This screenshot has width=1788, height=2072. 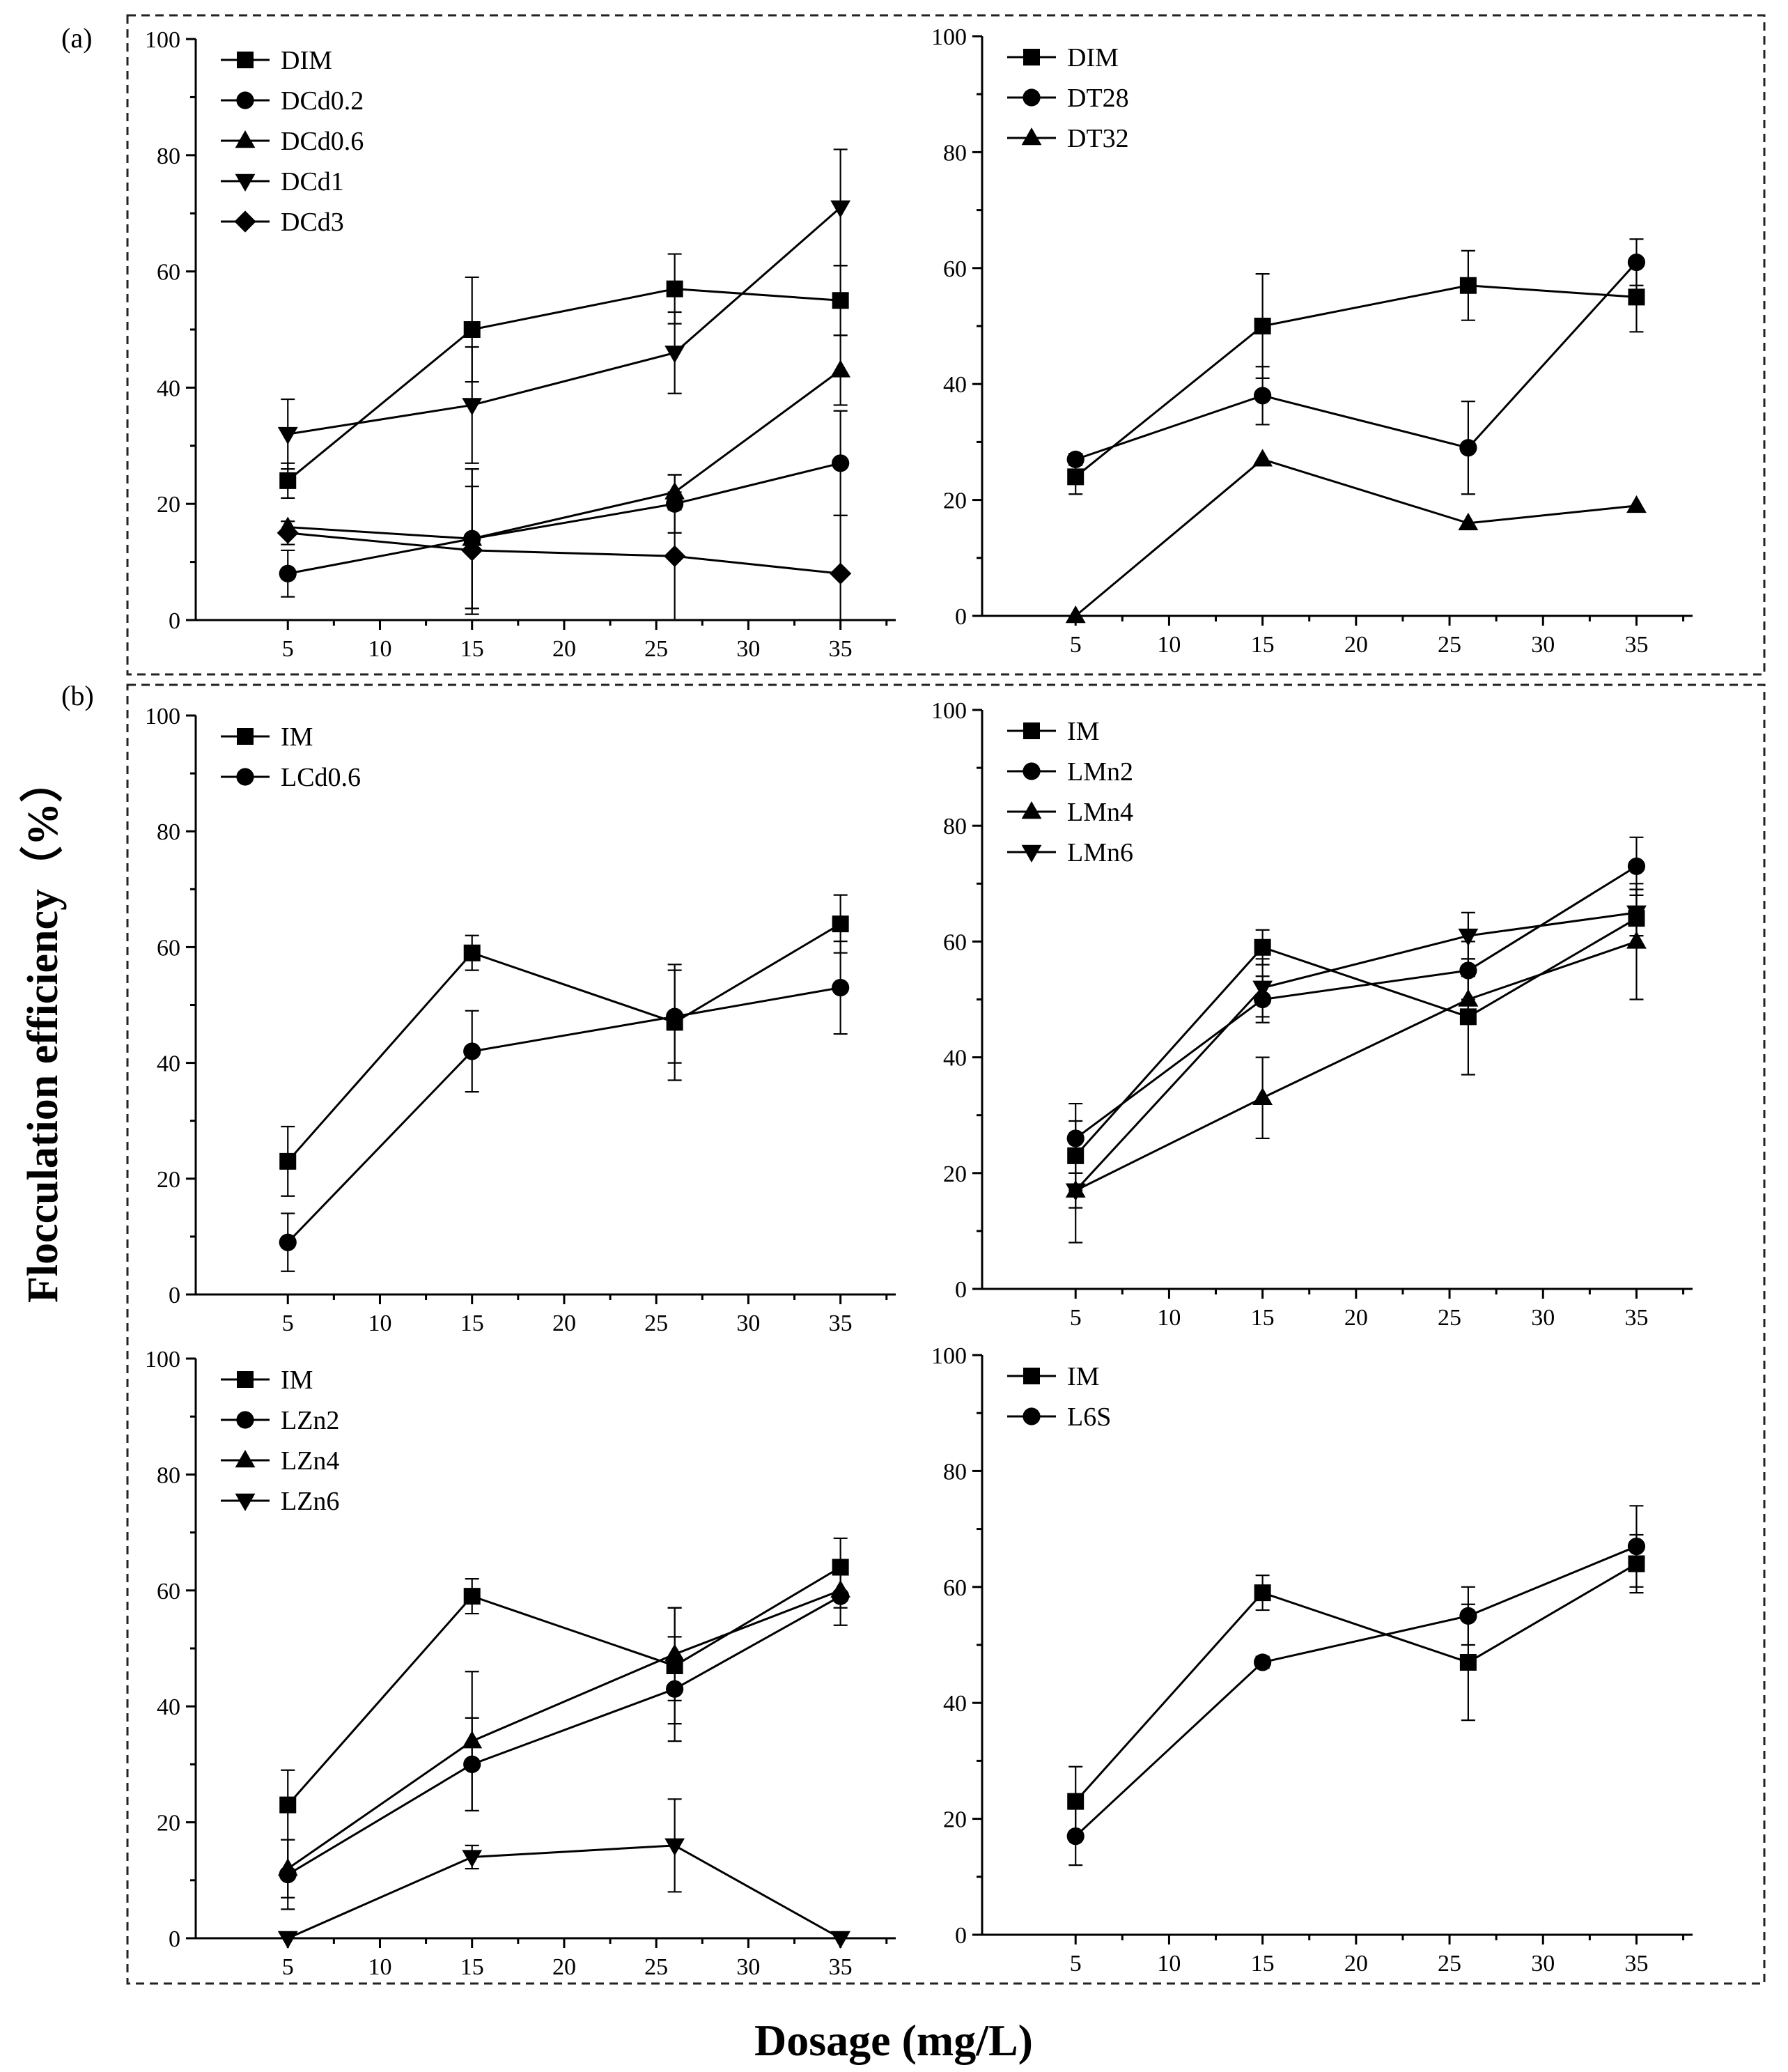 I want to click on legend-label: DCd0.2, so click(x=322, y=101).